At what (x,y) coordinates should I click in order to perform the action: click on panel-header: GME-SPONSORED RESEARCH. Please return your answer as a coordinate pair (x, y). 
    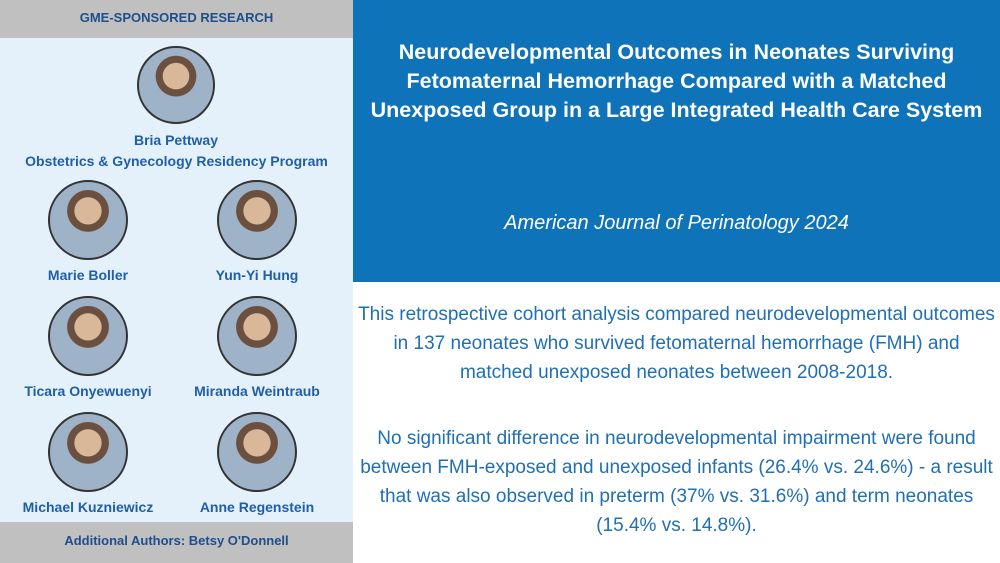
    Looking at the image, I should click on (176, 19).